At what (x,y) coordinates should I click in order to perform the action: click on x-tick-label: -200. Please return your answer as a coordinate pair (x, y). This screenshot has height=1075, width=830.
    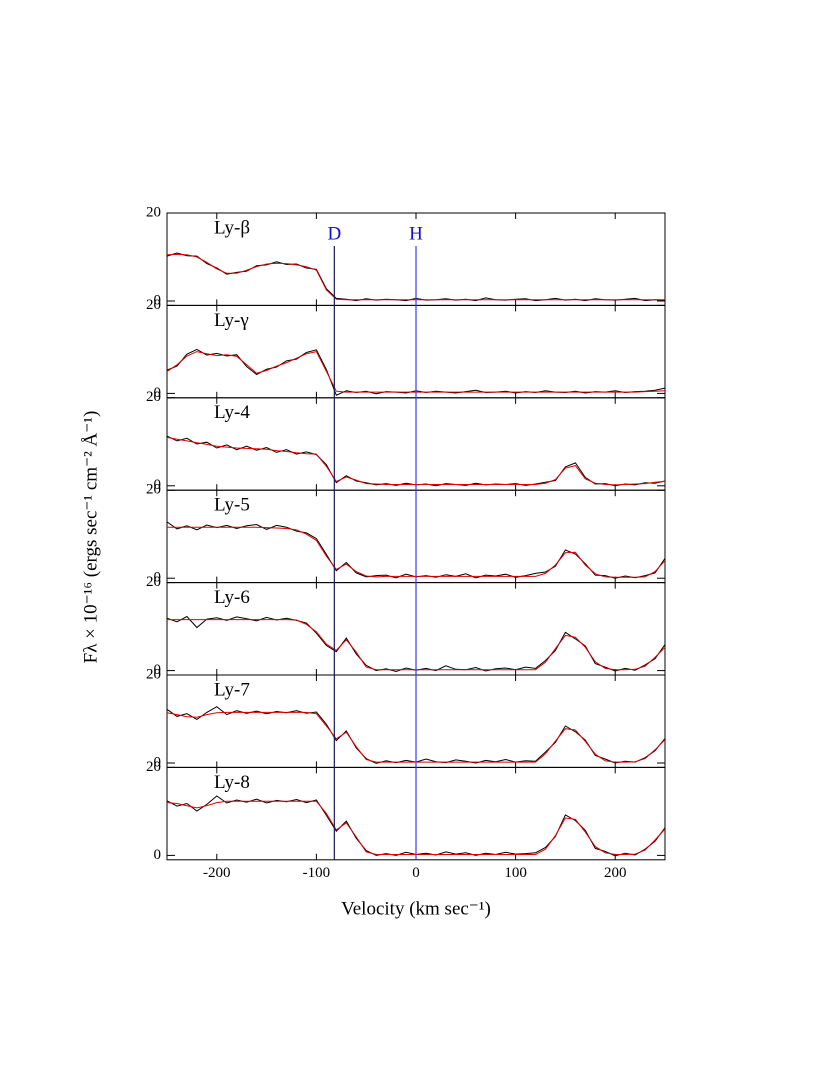
    Looking at the image, I should click on (217, 873).